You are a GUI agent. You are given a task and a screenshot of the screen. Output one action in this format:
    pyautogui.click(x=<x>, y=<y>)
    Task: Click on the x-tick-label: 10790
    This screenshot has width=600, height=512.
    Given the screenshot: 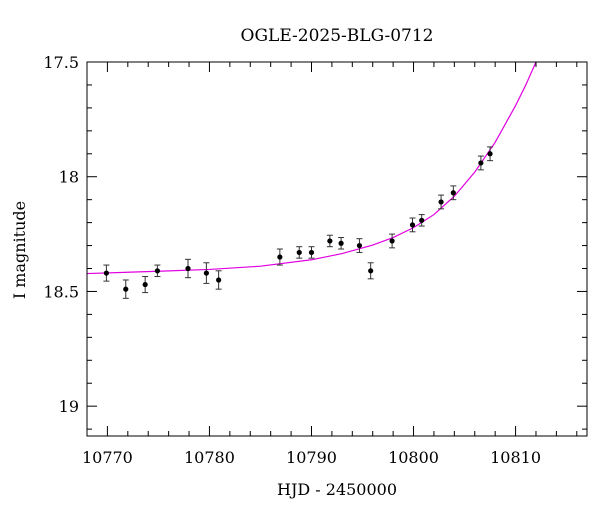 What is the action you would take?
    pyautogui.click(x=311, y=457)
    